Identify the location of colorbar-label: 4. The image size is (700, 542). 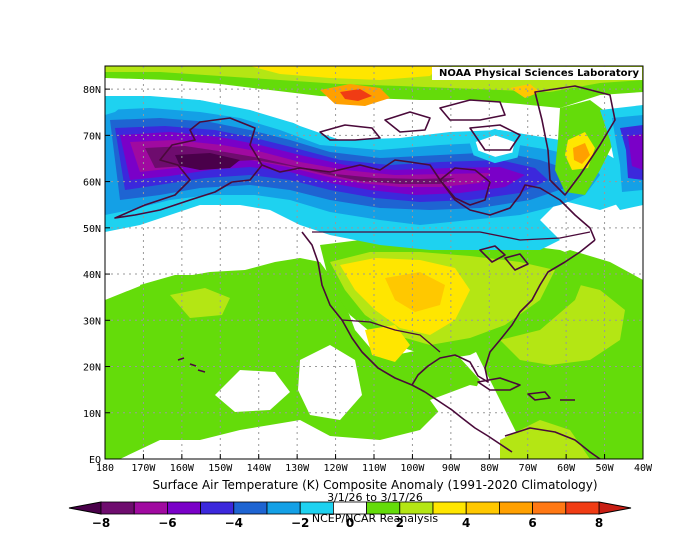
(466, 523).